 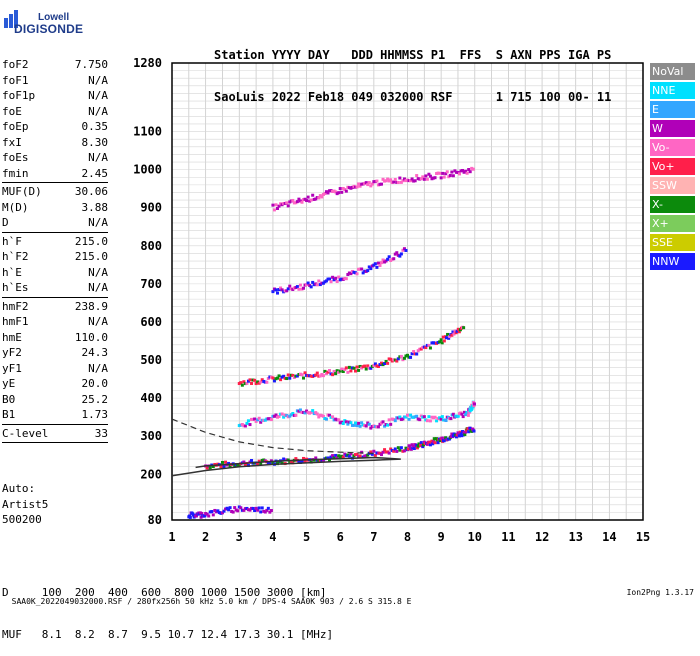 I want to click on param-key: fmin, so click(x=15, y=173).